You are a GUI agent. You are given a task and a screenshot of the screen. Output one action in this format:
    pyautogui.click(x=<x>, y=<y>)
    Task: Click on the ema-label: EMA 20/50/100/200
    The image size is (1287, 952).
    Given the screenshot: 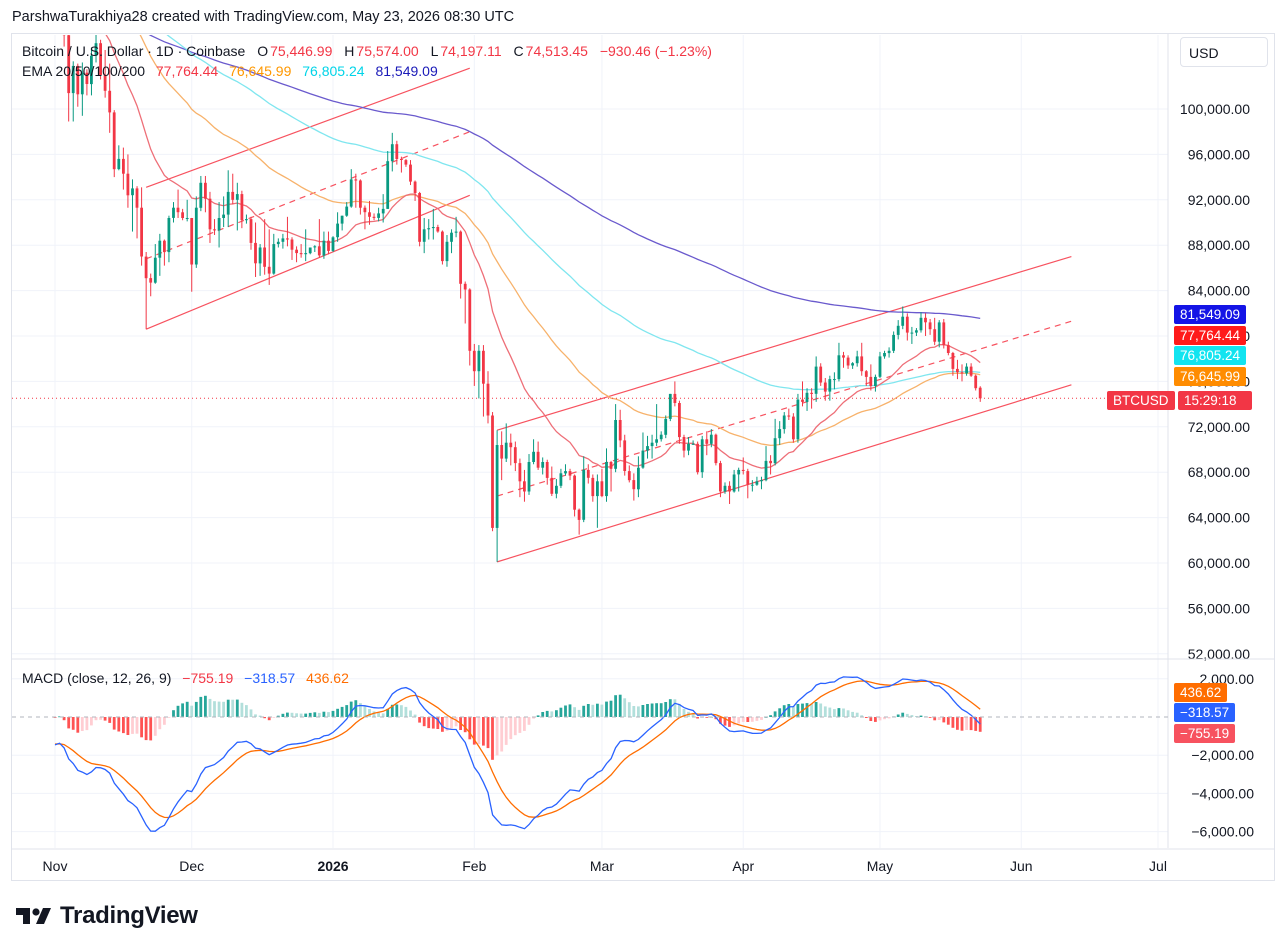 What is the action you would take?
    pyautogui.click(x=83, y=71)
    